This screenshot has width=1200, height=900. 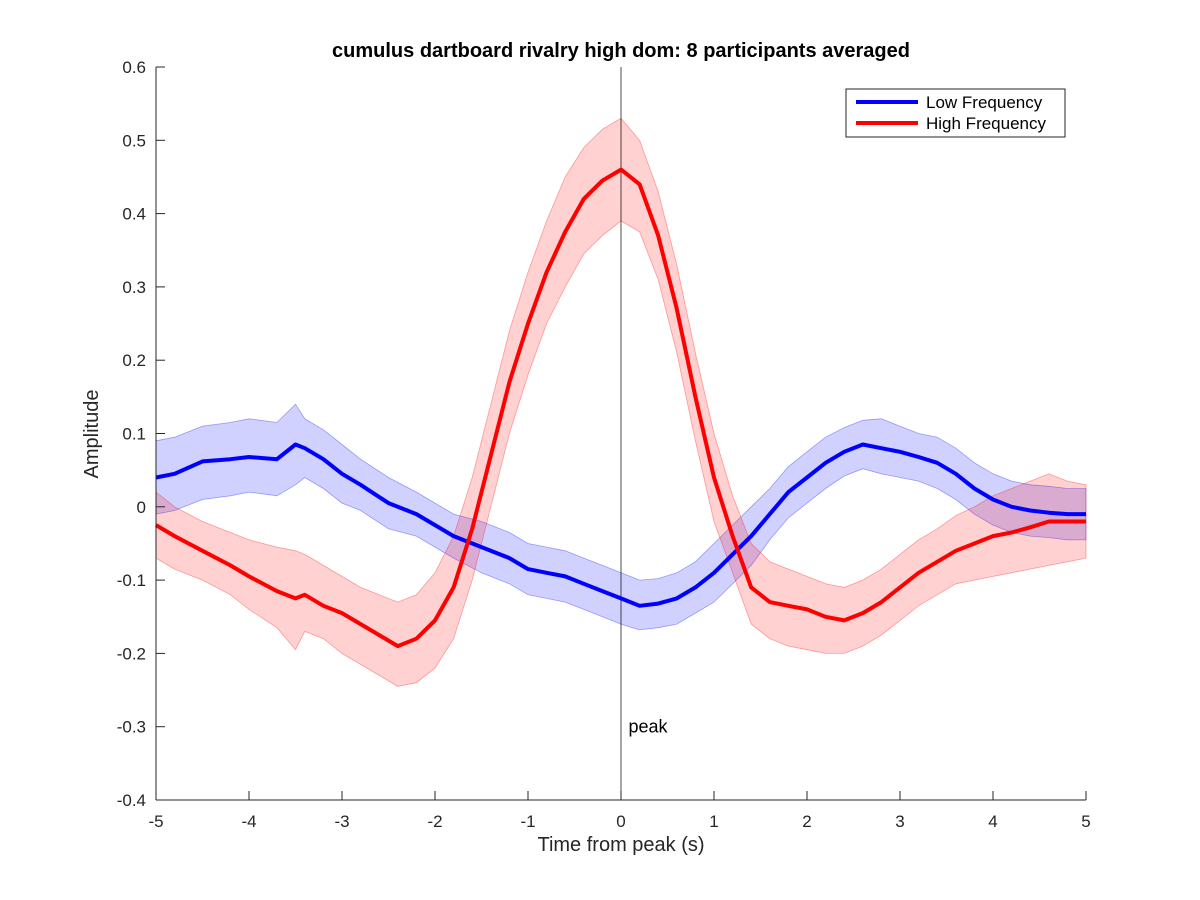 I want to click on y-axis-ticks: -0.4 -0.3 -0.2 -0.1 0 0.1 0.2 0.3 0.4 0.5 0.6, so click(x=141, y=434).